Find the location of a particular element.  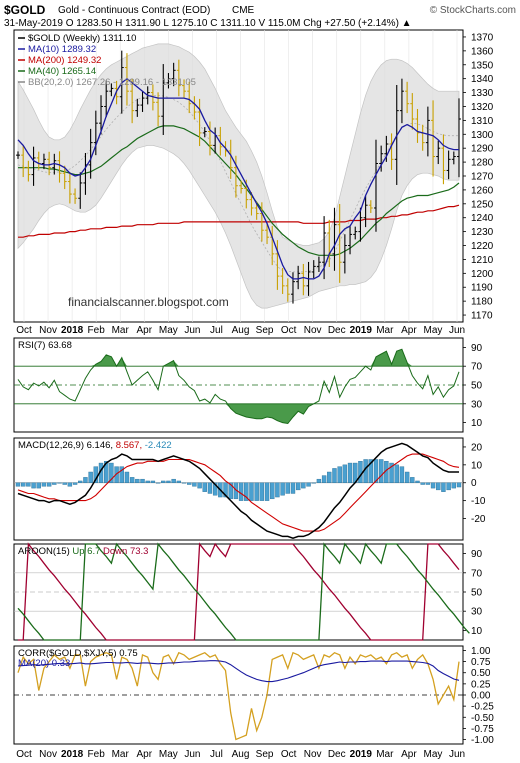

x-axis-bottom-label: 2018 is located at coordinates (72, 754).